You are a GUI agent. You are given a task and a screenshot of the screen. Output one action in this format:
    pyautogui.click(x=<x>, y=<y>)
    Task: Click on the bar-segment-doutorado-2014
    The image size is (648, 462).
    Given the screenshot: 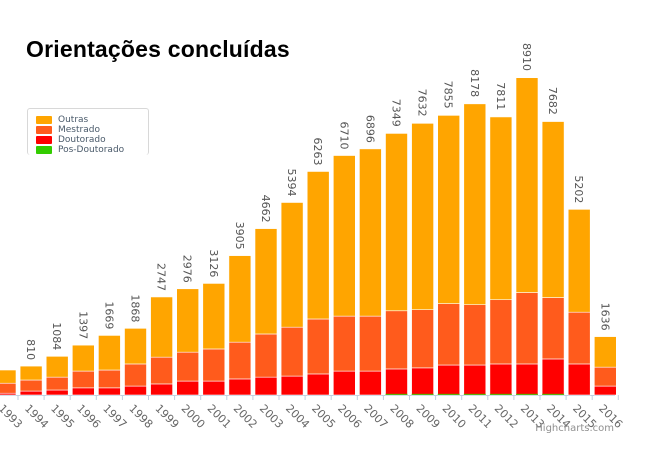 What is the action you would take?
    pyautogui.click(x=553, y=377)
    